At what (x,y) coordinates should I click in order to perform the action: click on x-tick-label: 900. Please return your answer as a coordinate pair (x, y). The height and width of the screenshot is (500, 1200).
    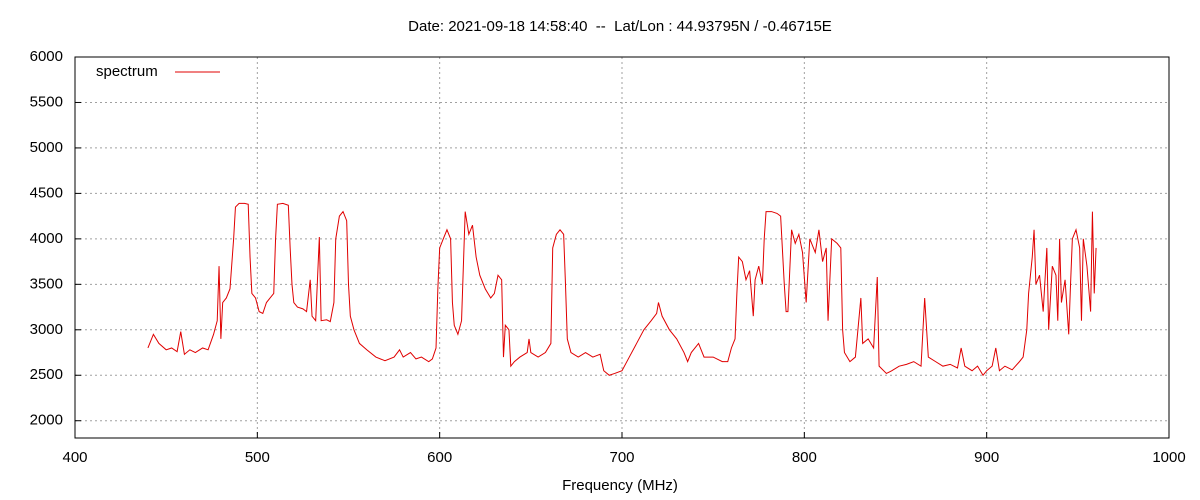
    Looking at the image, I should click on (986, 457).